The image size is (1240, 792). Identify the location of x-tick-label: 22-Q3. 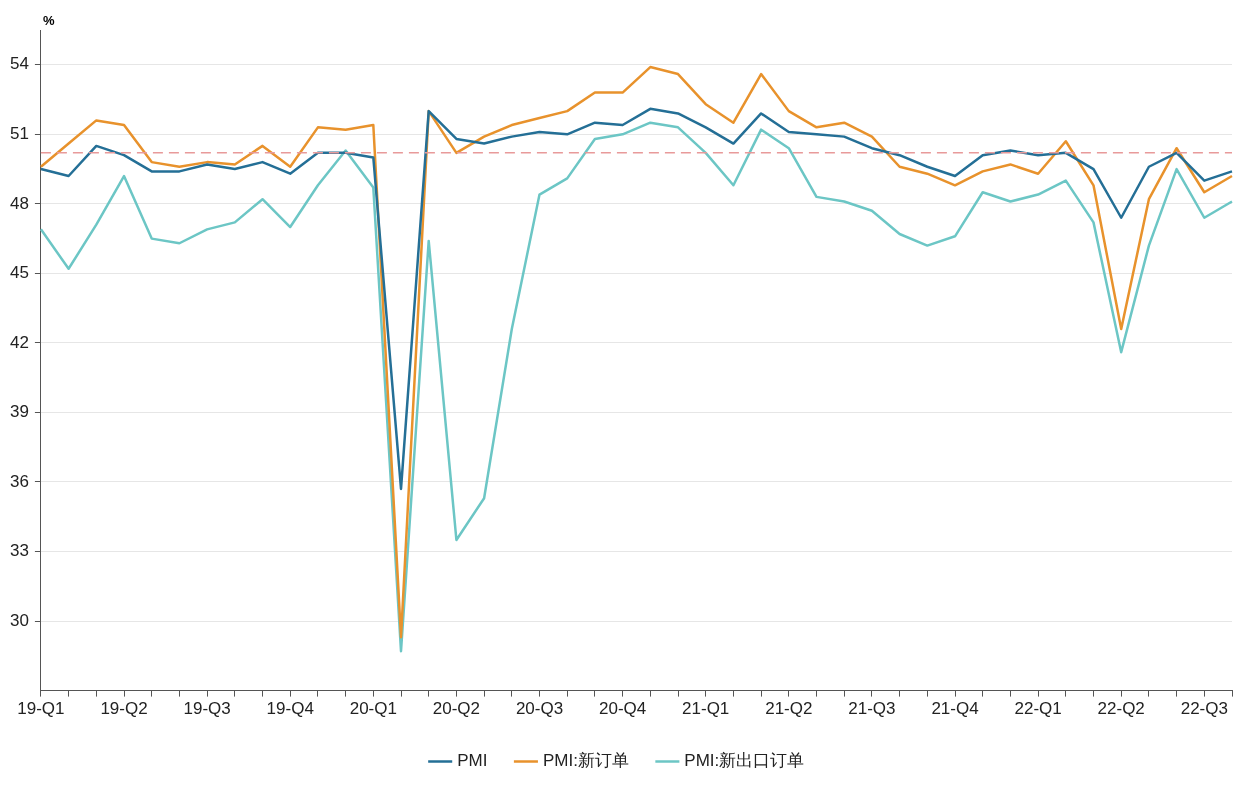
(1204, 709).